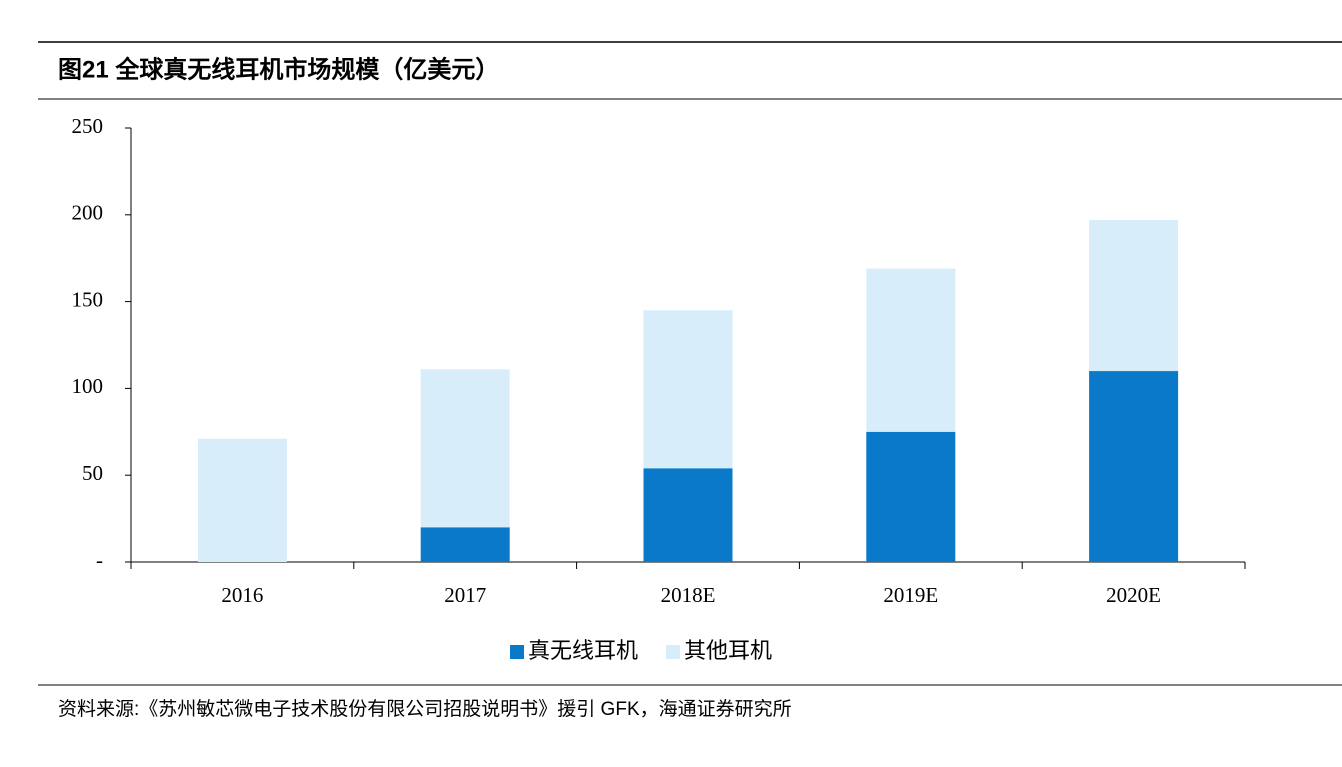 Image resolution: width=1342 pixels, height=767 pixels. I want to click on y-tick-label: -, so click(99, 560).